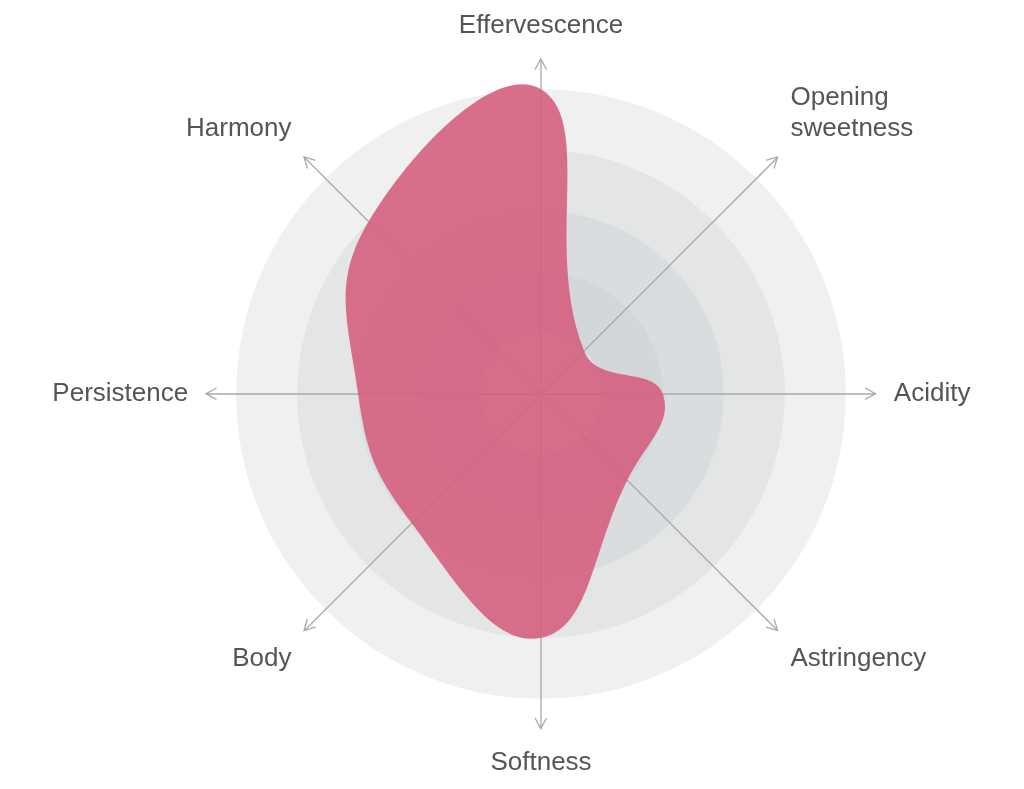  I want to click on spoke-label: Softness, so click(541, 760).